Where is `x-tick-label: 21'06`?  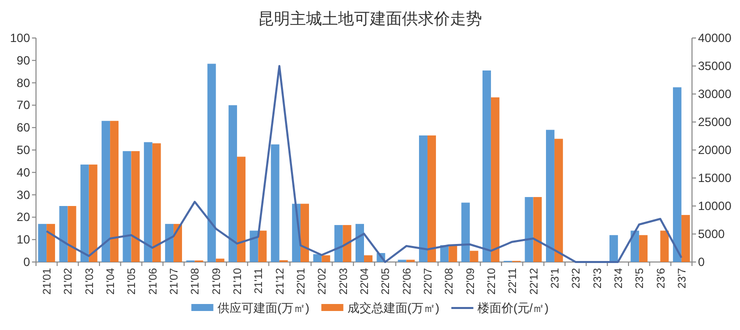
x-tick-label: 21'06 is located at coordinates (153, 281).